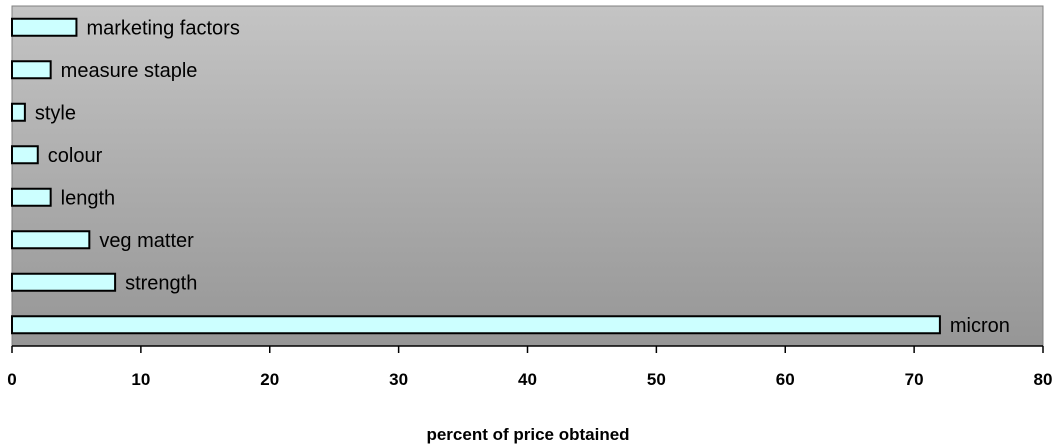 This screenshot has width=1057, height=447. I want to click on bar-label-style: style, so click(55, 113).